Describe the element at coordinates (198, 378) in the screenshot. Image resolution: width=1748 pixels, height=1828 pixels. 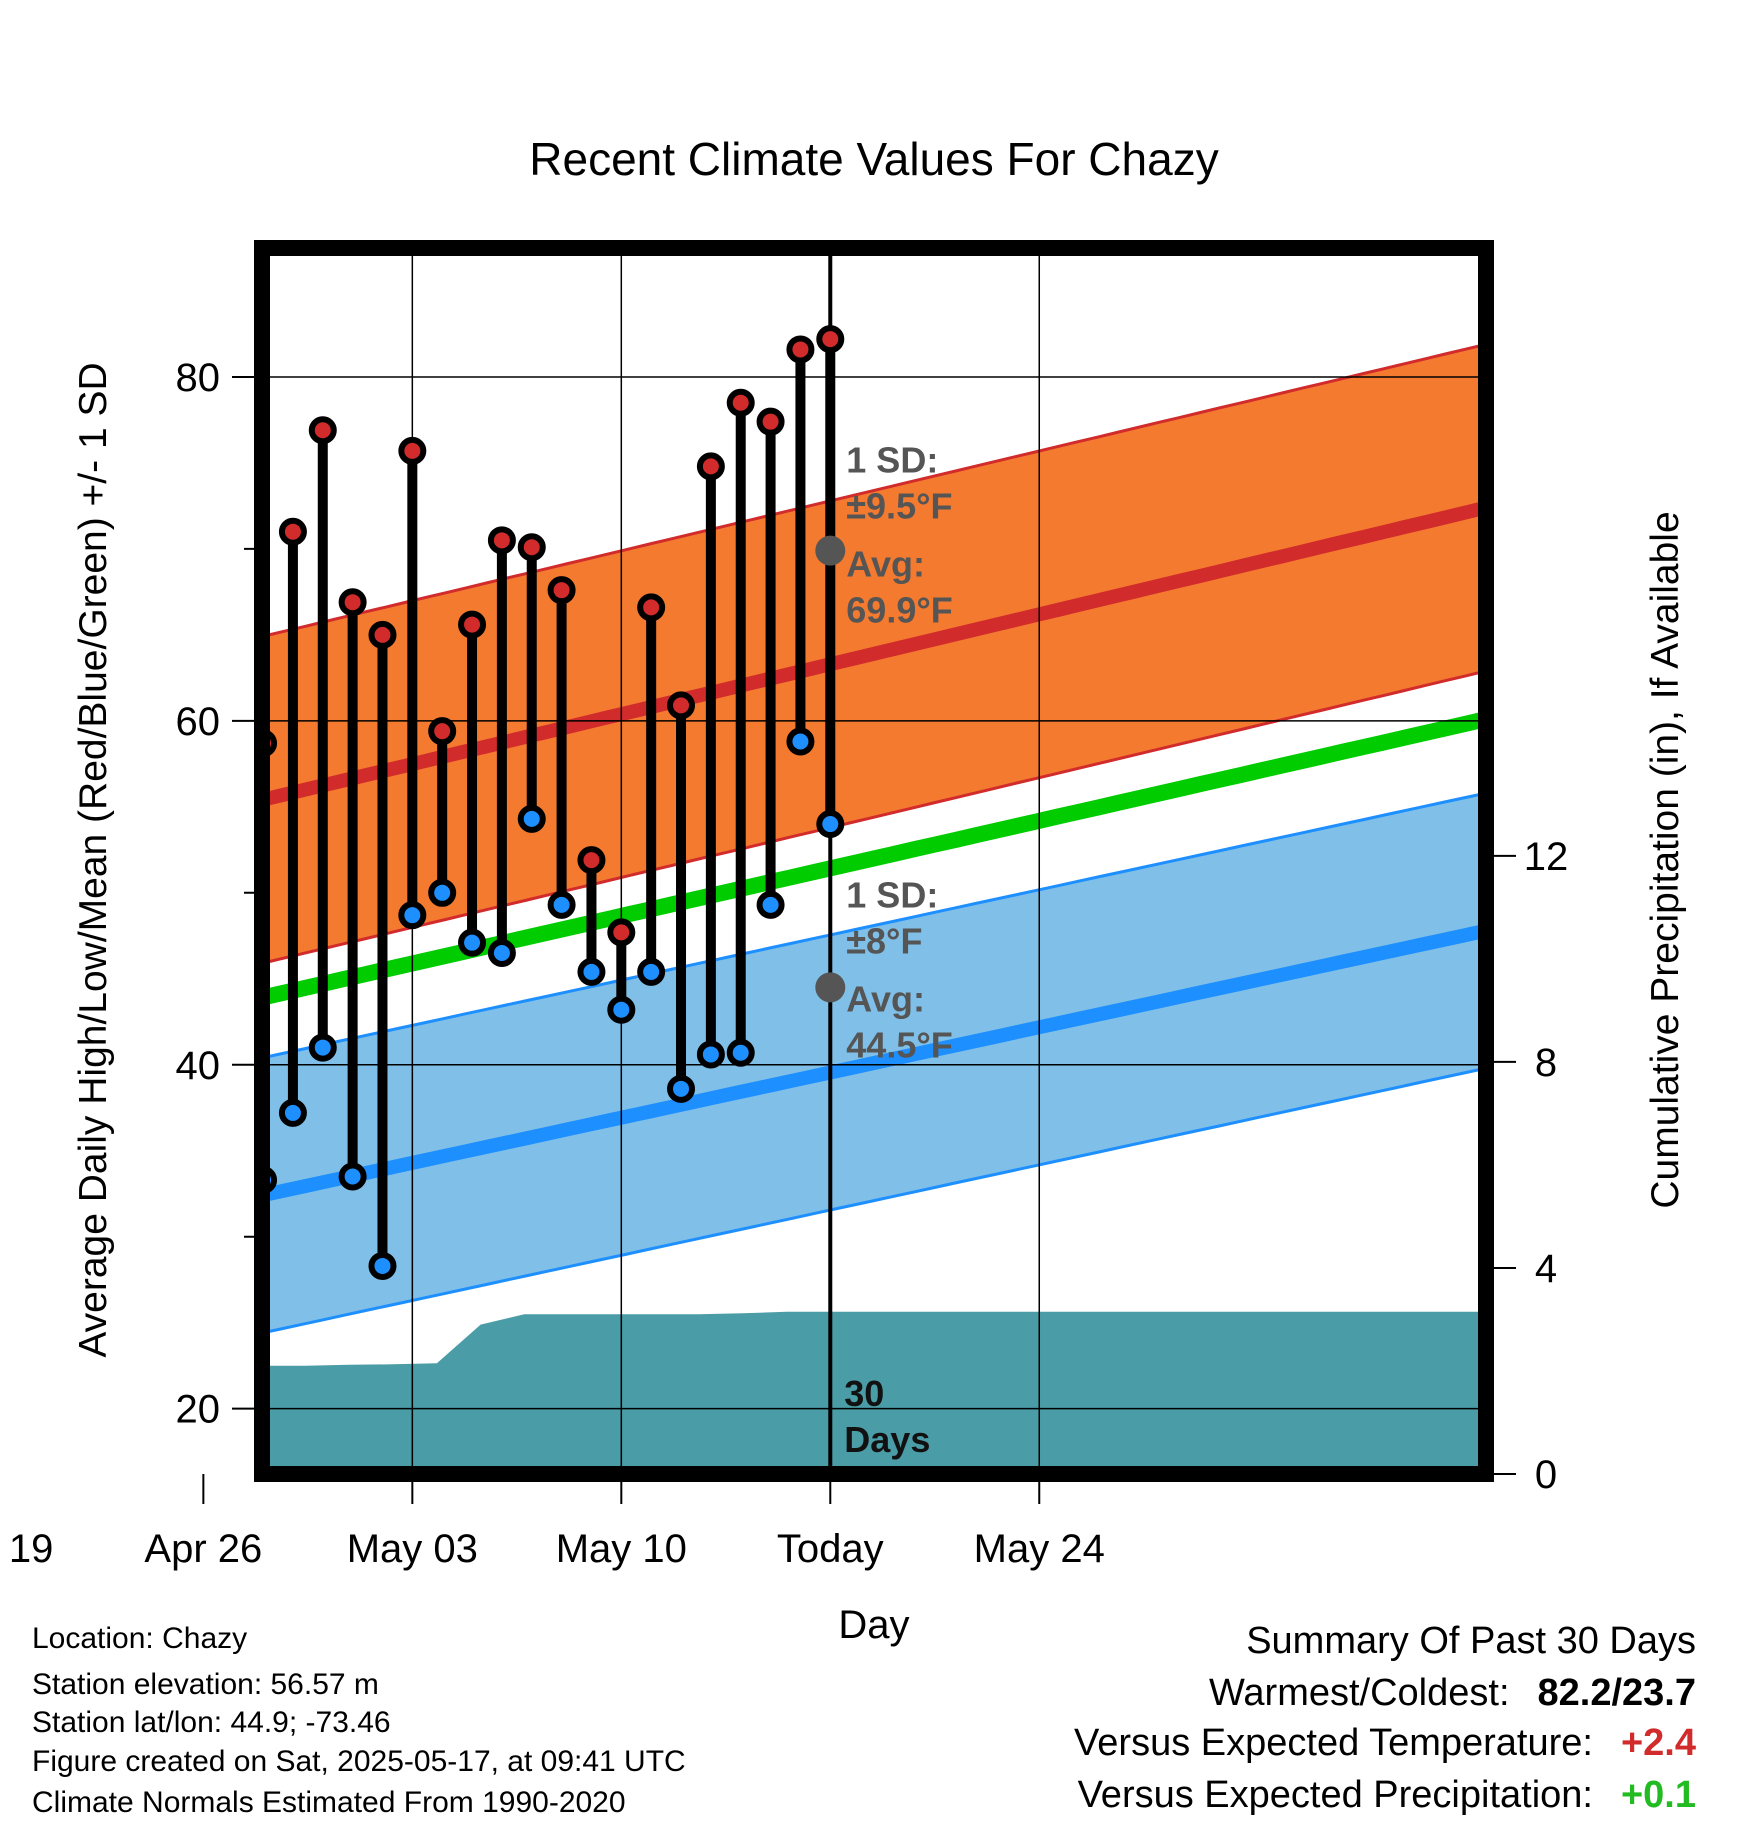
I see `y-tick-label: 80` at that location.